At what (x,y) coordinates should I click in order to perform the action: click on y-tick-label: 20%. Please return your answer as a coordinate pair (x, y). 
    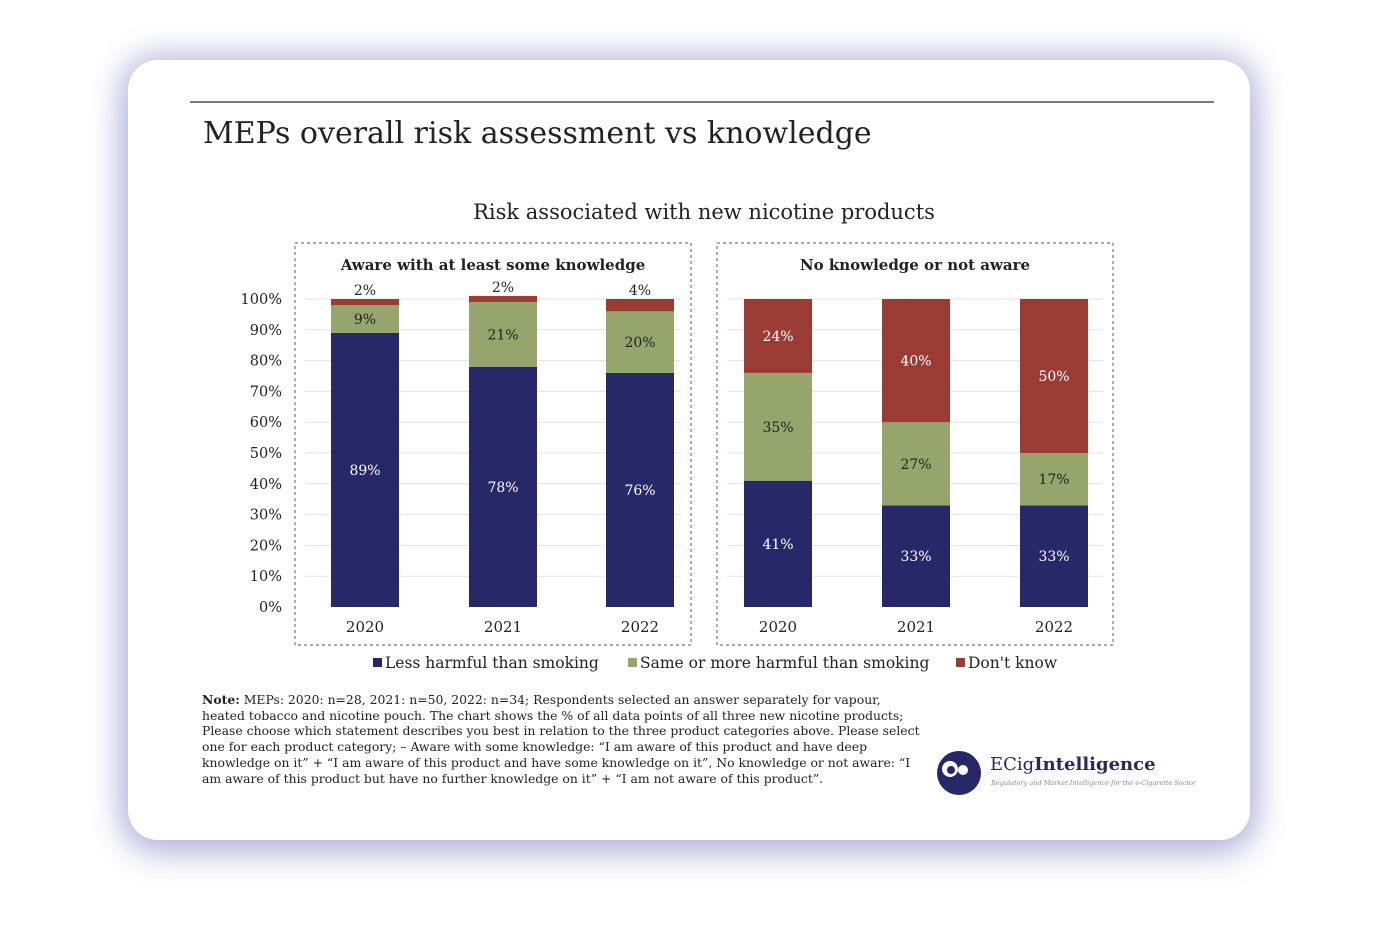
    Looking at the image, I should click on (266, 546).